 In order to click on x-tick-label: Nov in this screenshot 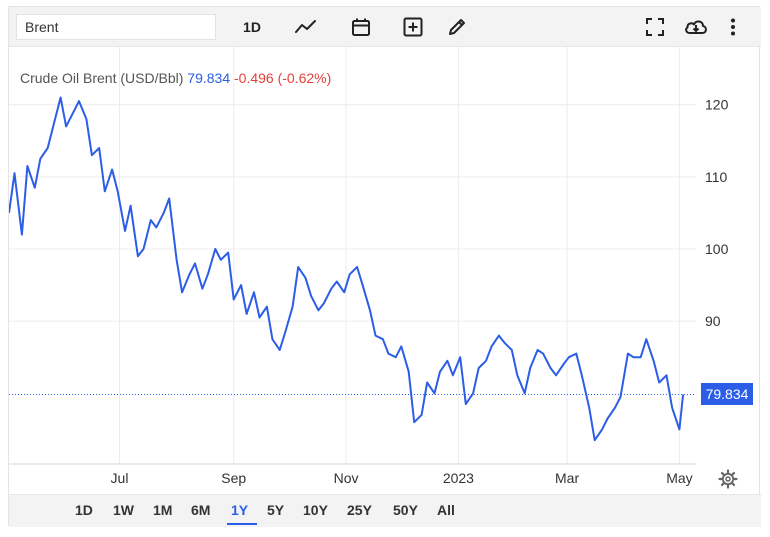, I will do `click(346, 478)`.